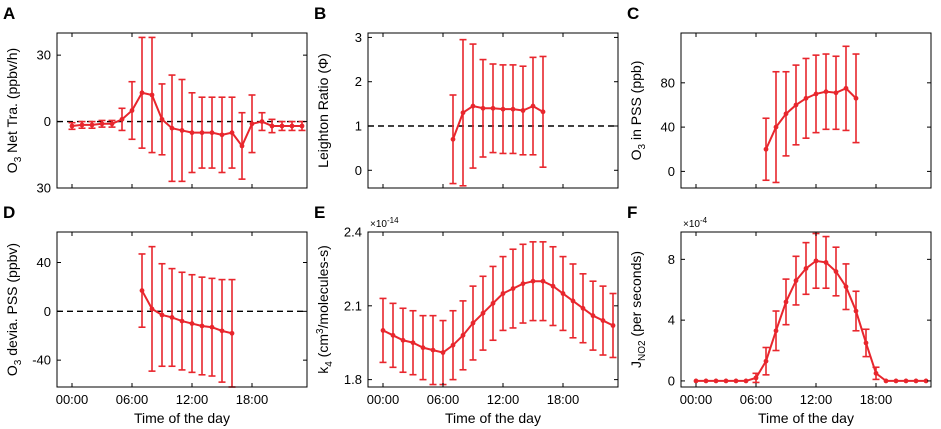  What do you see at coordinates (668, 82) in the screenshot?
I see `y-tick-label: 80` at bounding box center [668, 82].